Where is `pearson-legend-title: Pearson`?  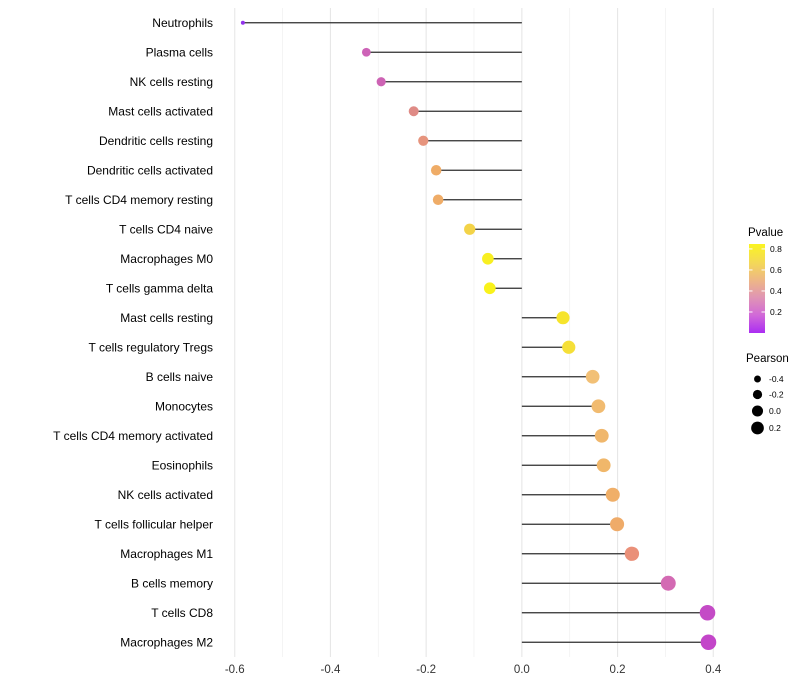
pearson-legend-title: Pearson is located at coordinates (767, 359).